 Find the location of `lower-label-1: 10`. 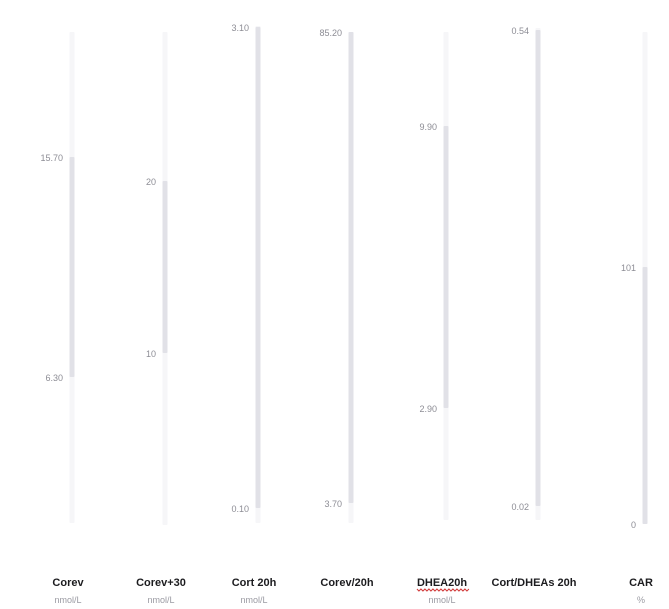

lower-label-1: 10 is located at coordinates (151, 354).